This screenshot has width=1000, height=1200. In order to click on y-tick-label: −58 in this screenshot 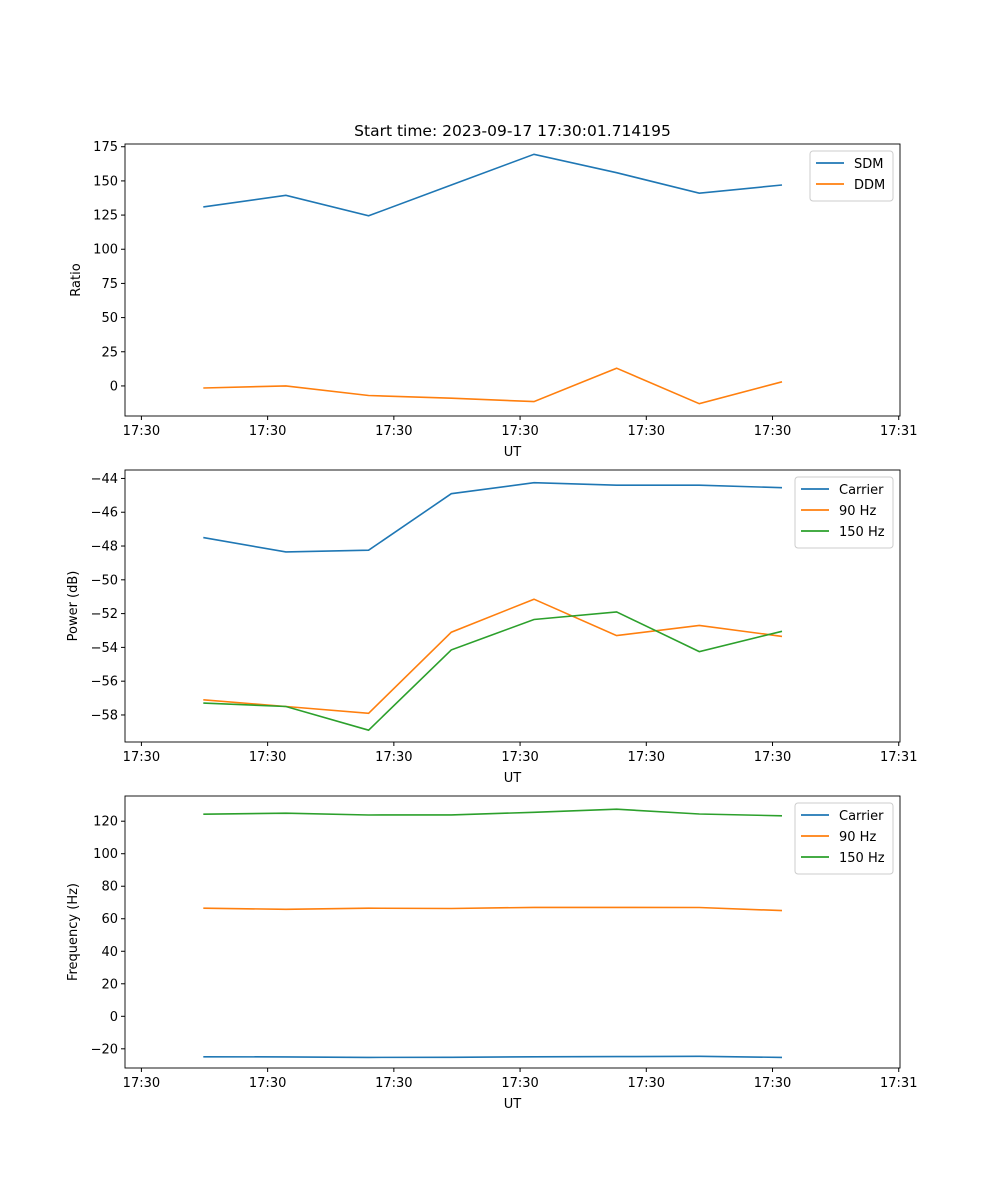, I will do `click(104, 715)`.